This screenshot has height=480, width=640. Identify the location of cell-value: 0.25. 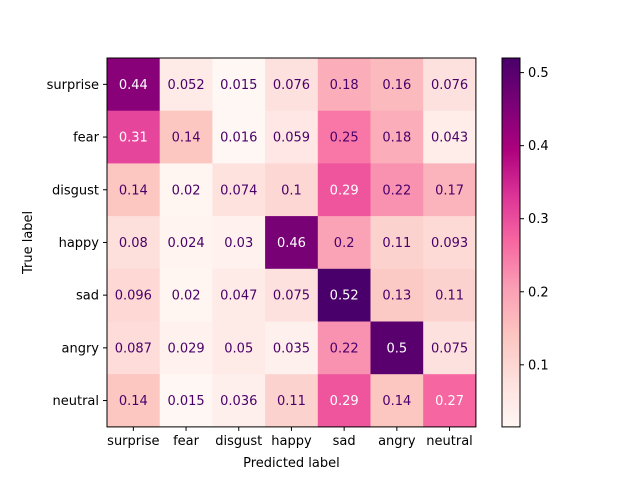
(344, 138).